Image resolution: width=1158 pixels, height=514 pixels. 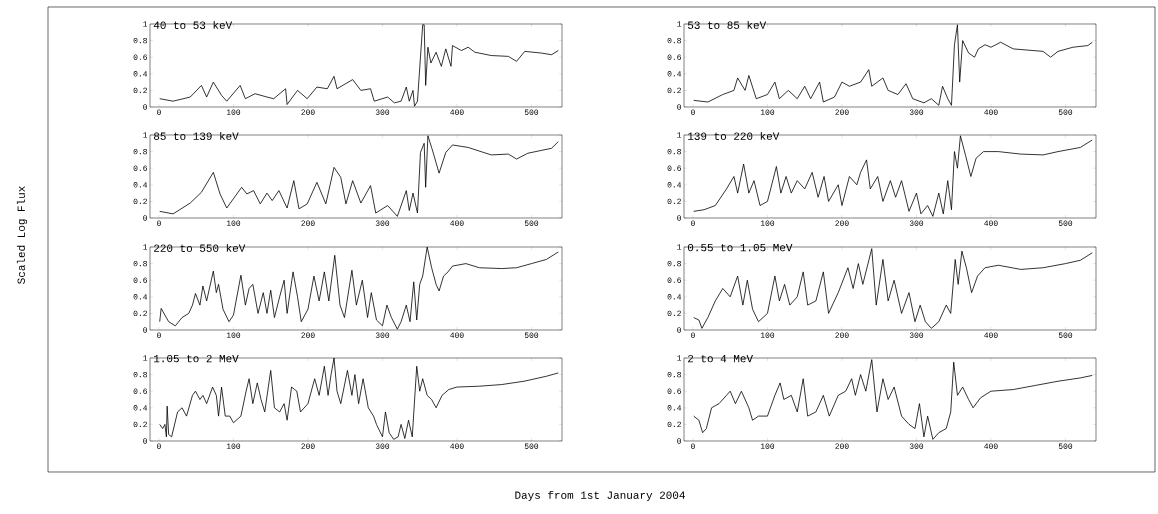 What do you see at coordinates (600, 496) in the screenshot?
I see `x-axis-title: Days from 1st January 2004` at bounding box center [600, 496].